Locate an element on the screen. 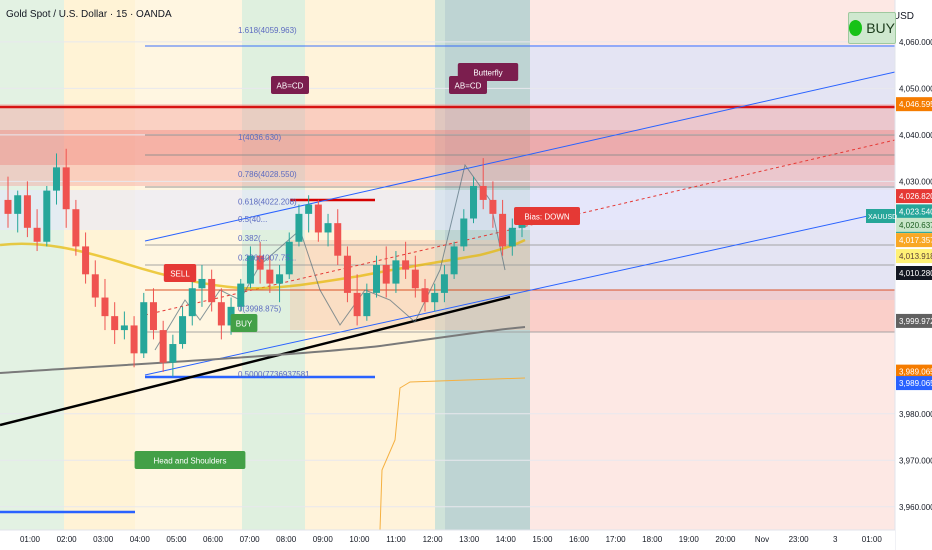  time-tick-label: 19:00 is located at coordinates (689, 539).